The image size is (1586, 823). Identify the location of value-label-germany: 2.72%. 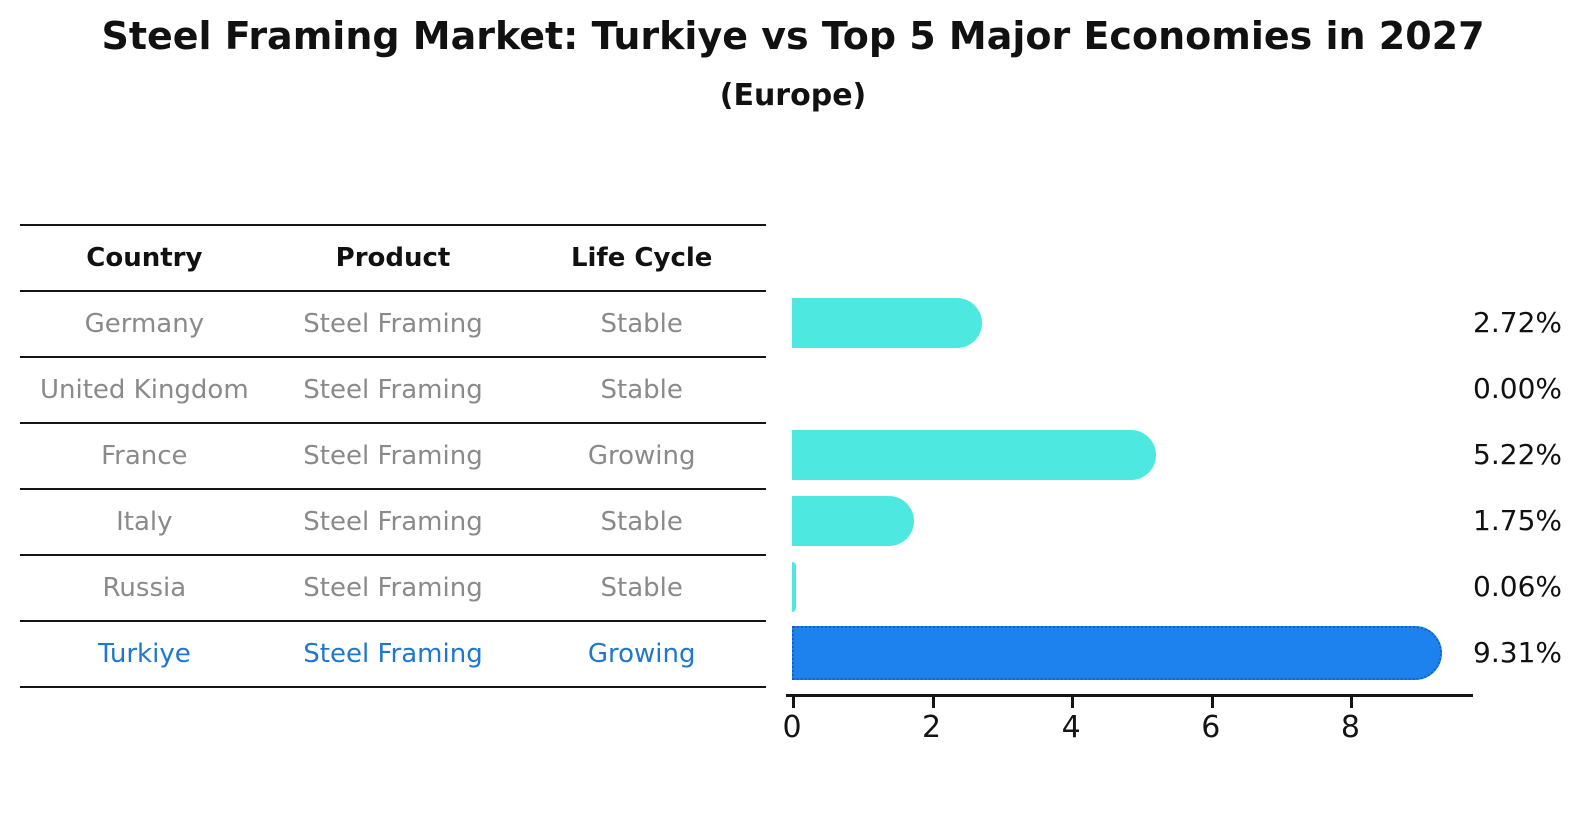
(1517, 322).